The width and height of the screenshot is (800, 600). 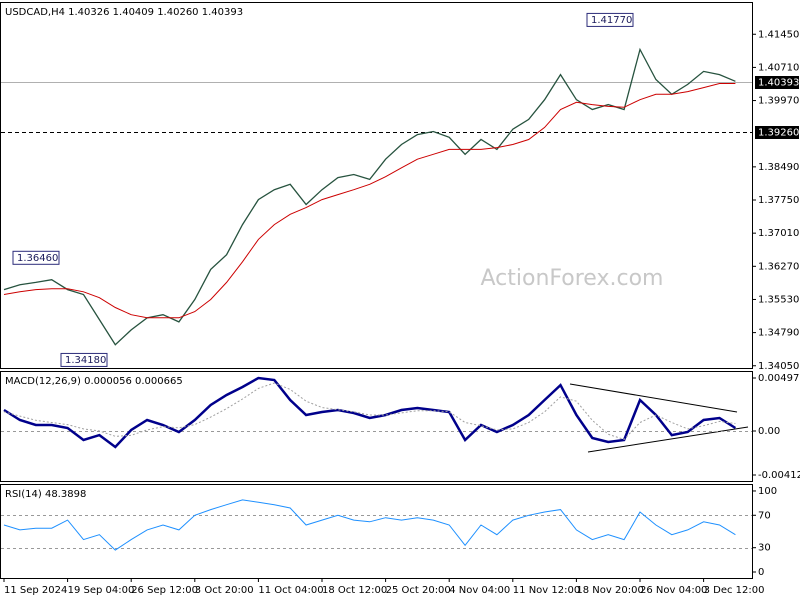 What do you see at coordinates (778, 233) in the screenshot?
I see `y-tick-label: 1.37010` at bounding box center [778, 233].